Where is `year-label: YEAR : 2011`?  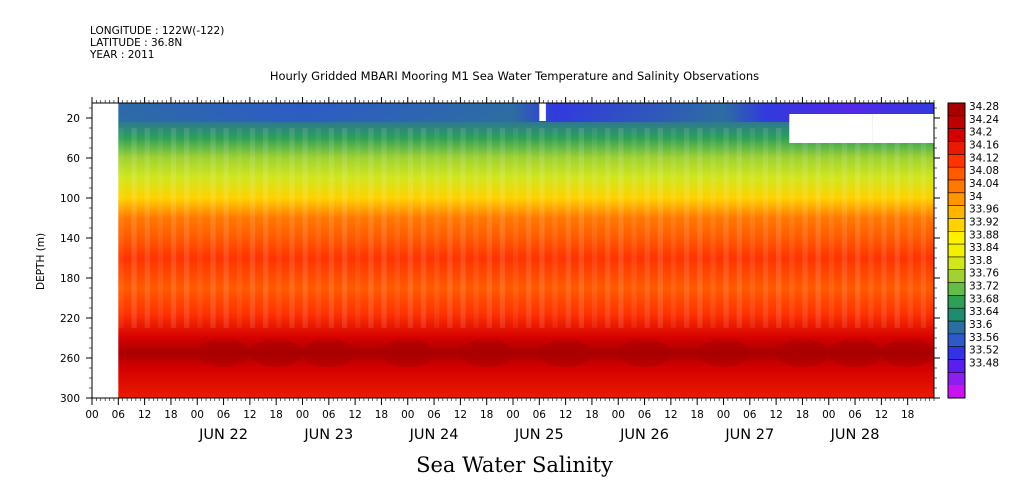 year-label: YEAR : 2011 is located at coordinates (122, 55).